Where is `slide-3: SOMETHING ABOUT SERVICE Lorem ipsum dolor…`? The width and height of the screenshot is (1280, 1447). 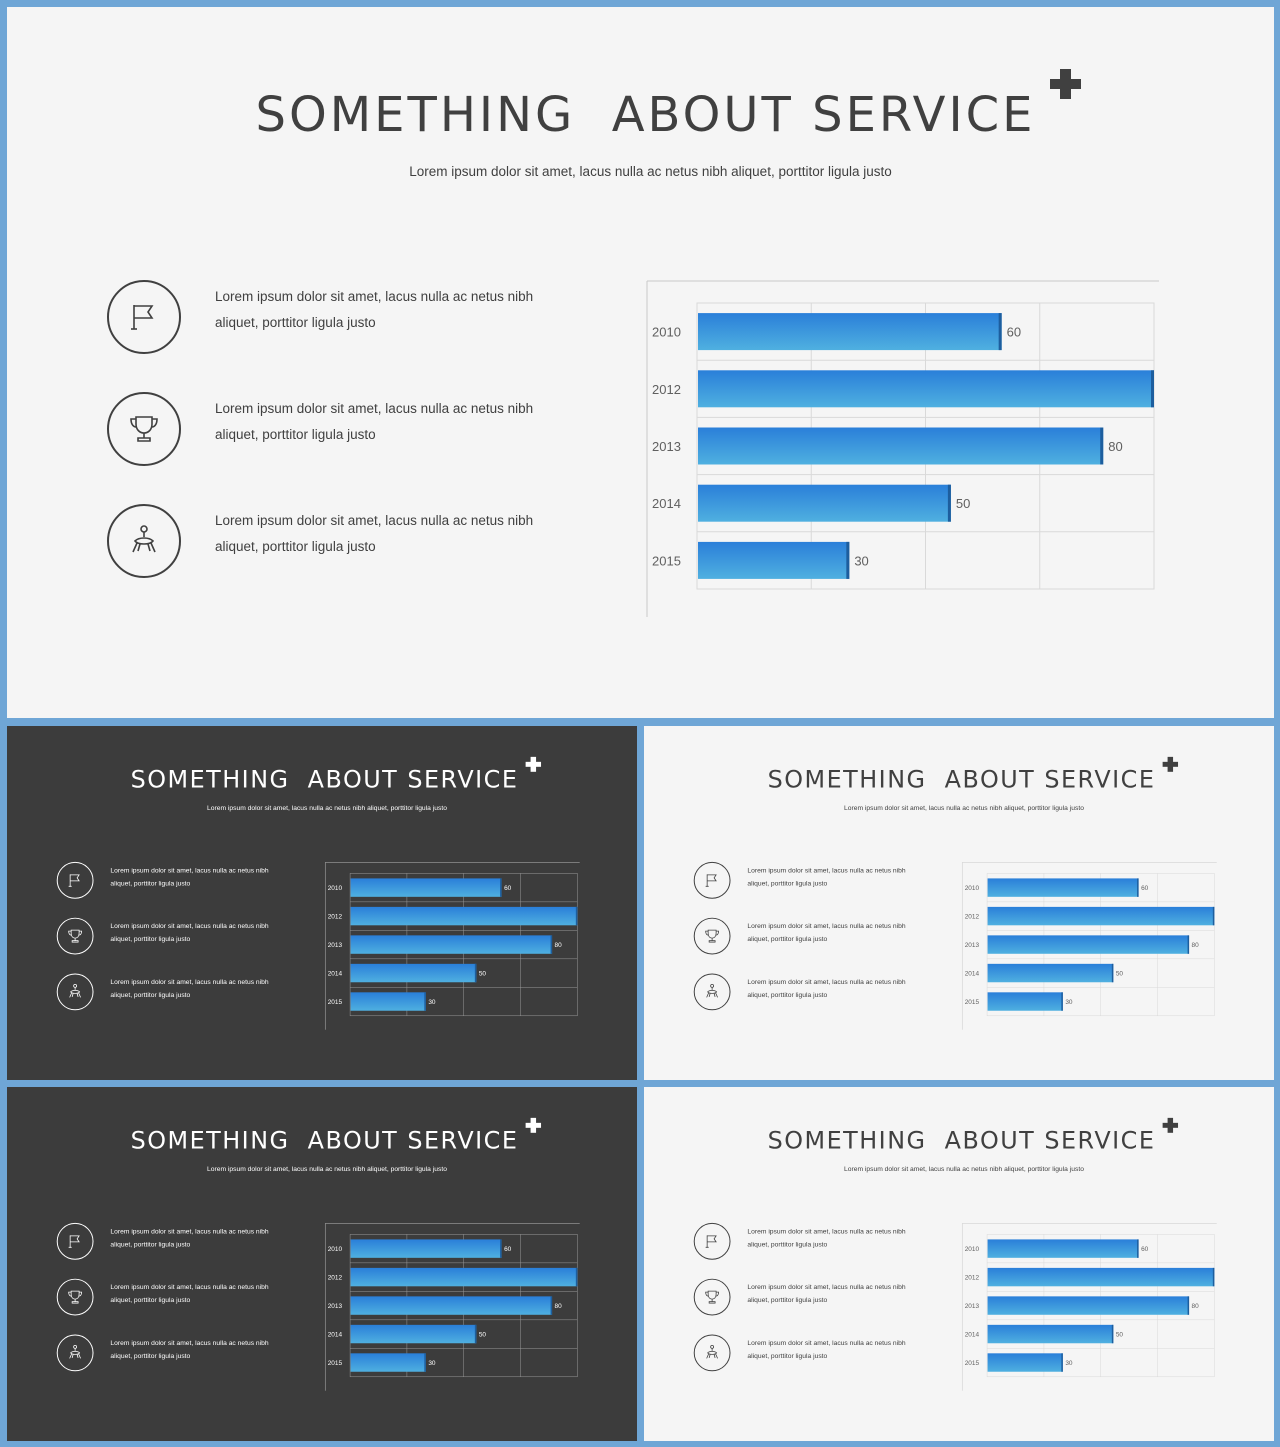 slide-3: SOMETHING ABOUT SERVICE Lorem ipsum dolor… is located at coordinates (959, 903).